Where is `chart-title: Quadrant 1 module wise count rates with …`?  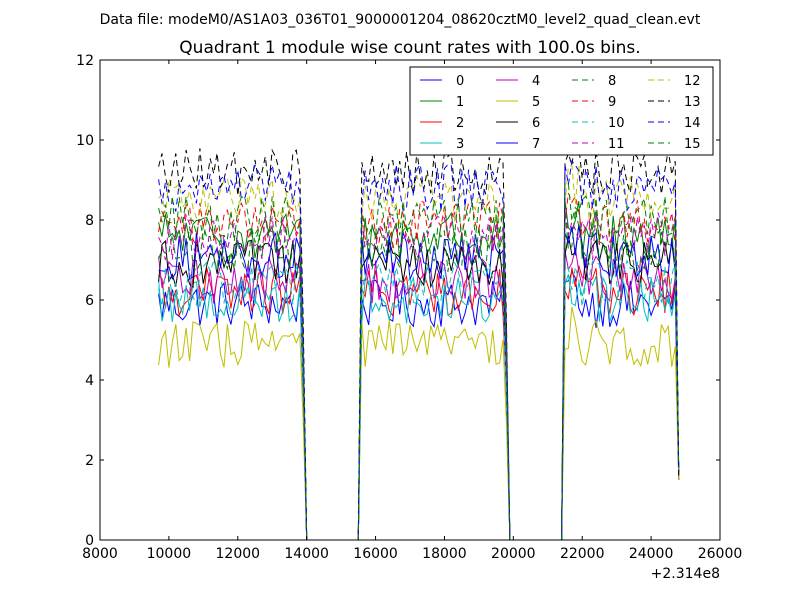 chart-title: Quadrant 1 module wise count rates with … is located at coordinates (409, 48).